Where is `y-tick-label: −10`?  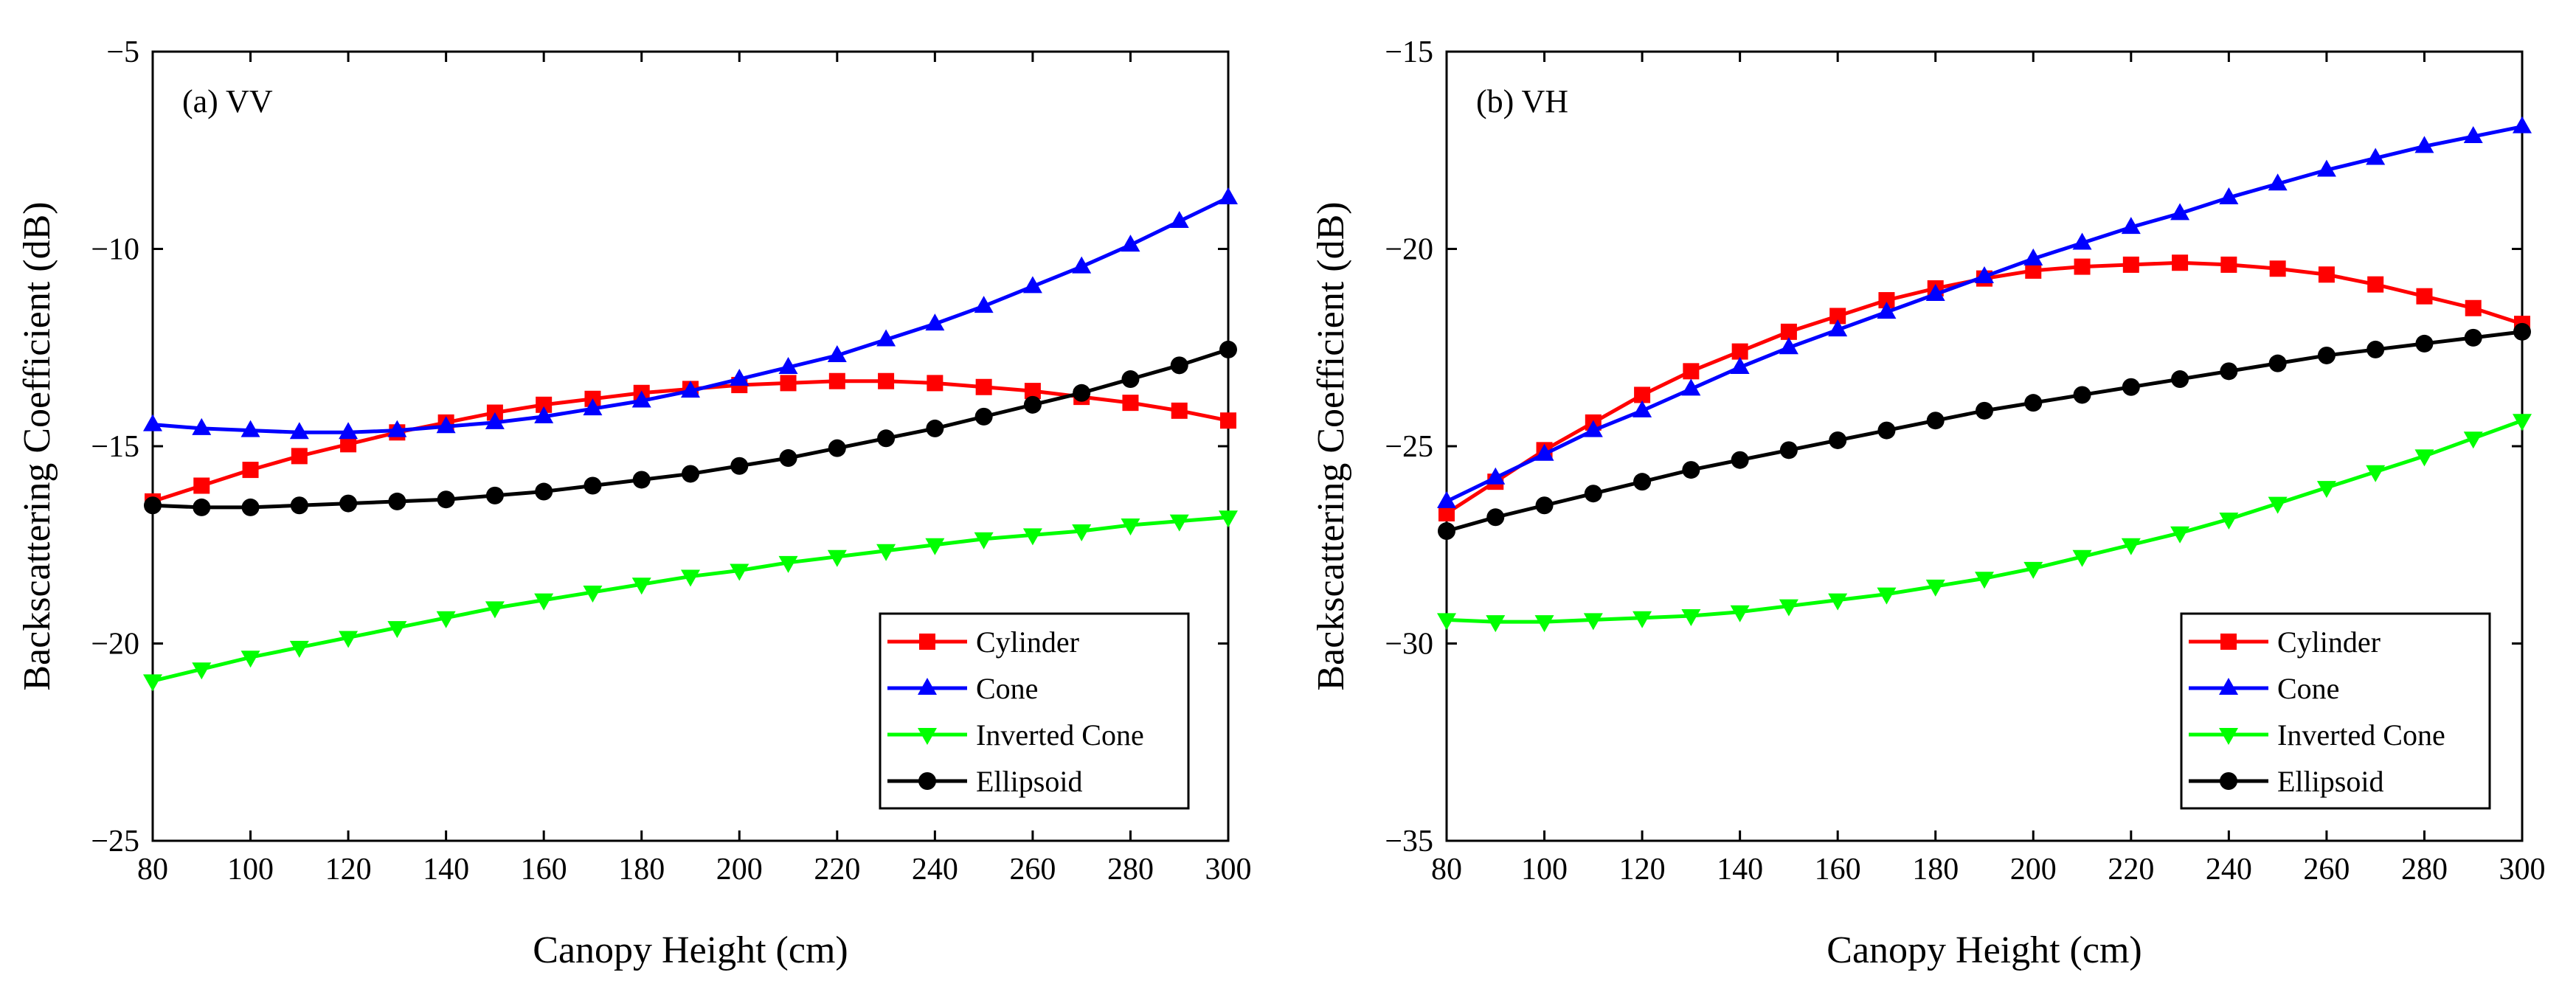
y-tick-label: −10 is located at coordinates (115, 250).